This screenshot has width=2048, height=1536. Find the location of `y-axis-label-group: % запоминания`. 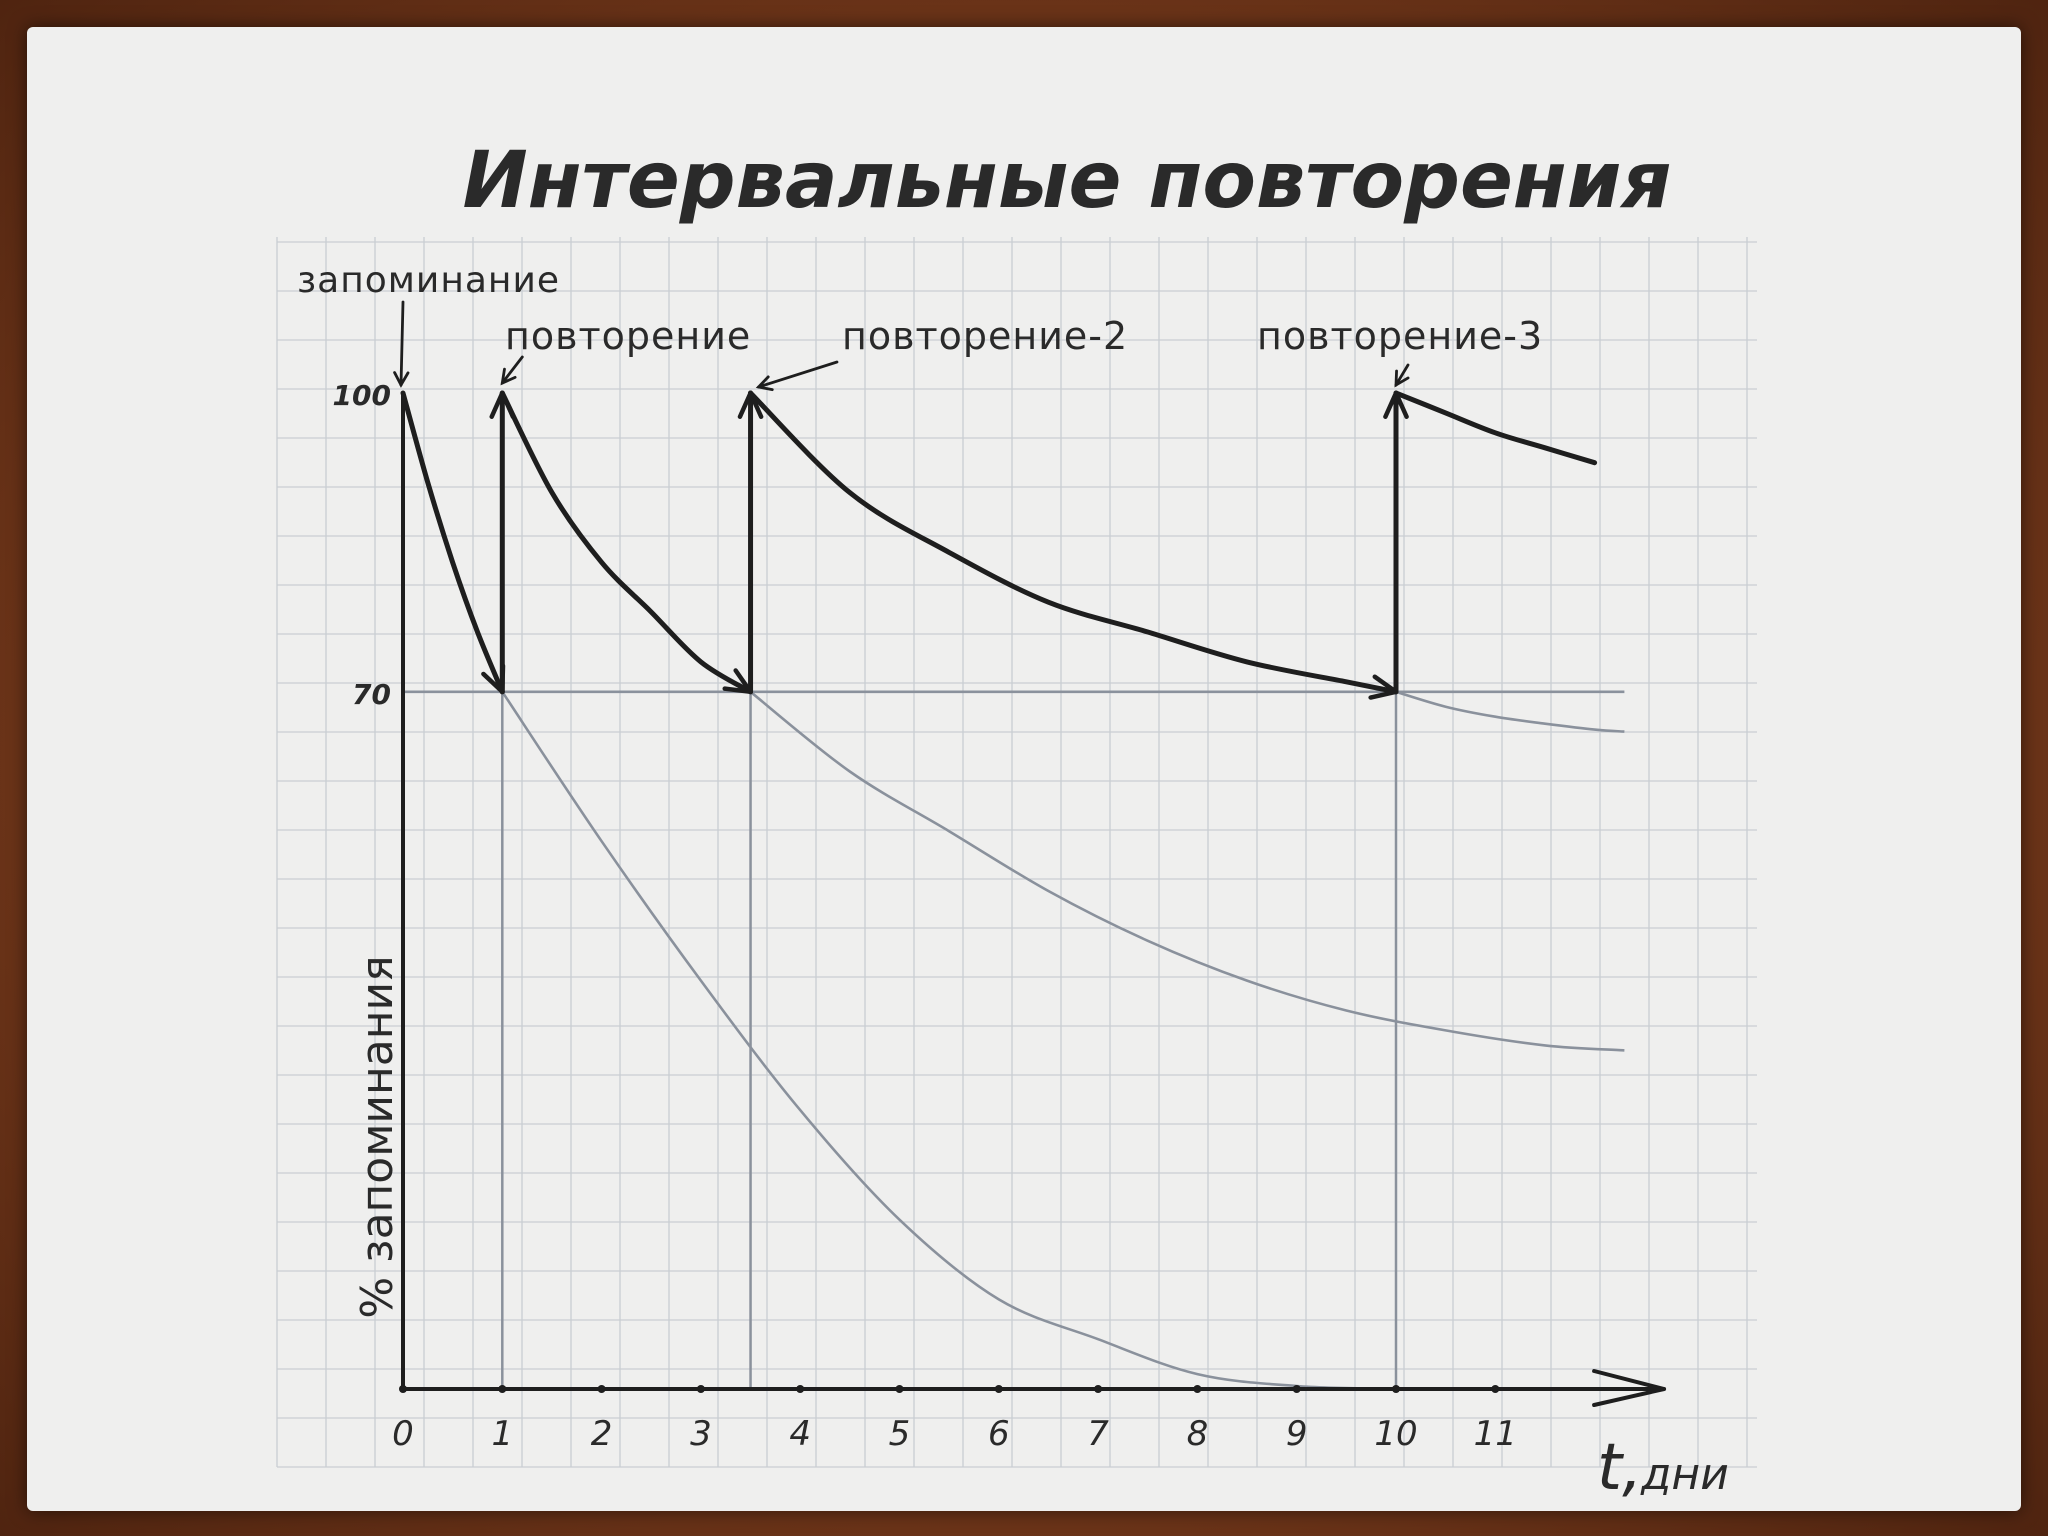

y-axis-label-group: % запоминания is located at coordinates (377, 1136).